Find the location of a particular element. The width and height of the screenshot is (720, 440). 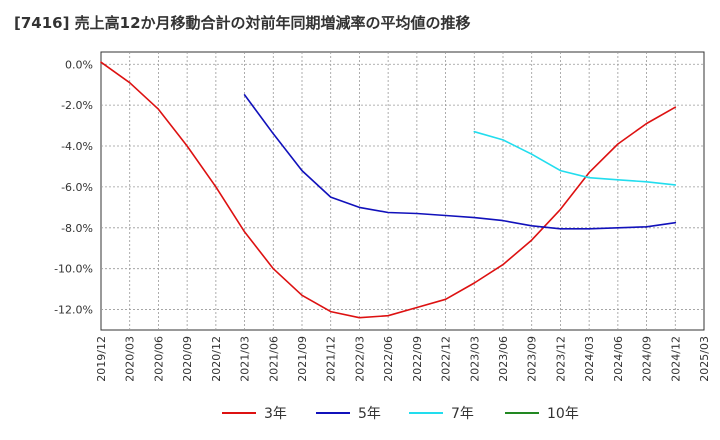

x-tick-label: 2021/06 is located at coordinates (273, 359).